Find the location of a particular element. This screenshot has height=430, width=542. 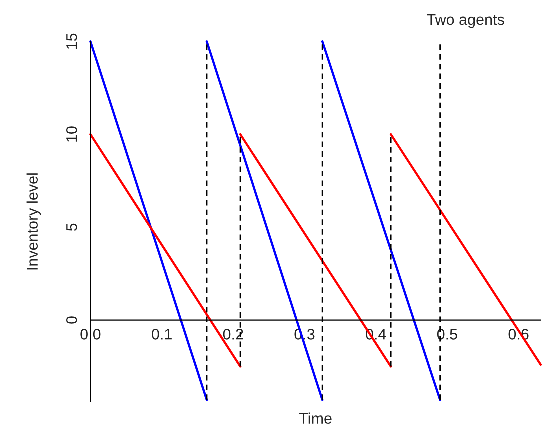

y-tick-label: 15 is located at coordinates (72, 42).